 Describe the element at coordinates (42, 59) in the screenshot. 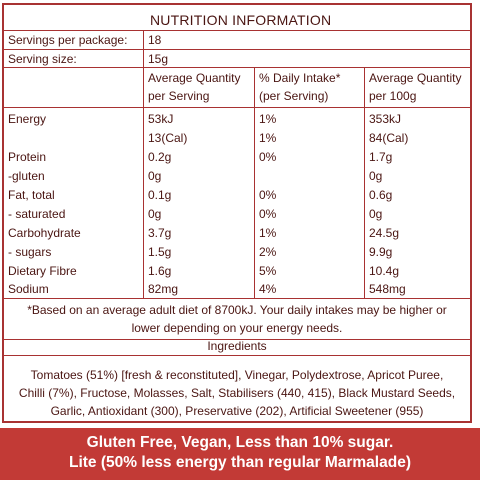

I see `serving-size-label: Serving size:` at that location.